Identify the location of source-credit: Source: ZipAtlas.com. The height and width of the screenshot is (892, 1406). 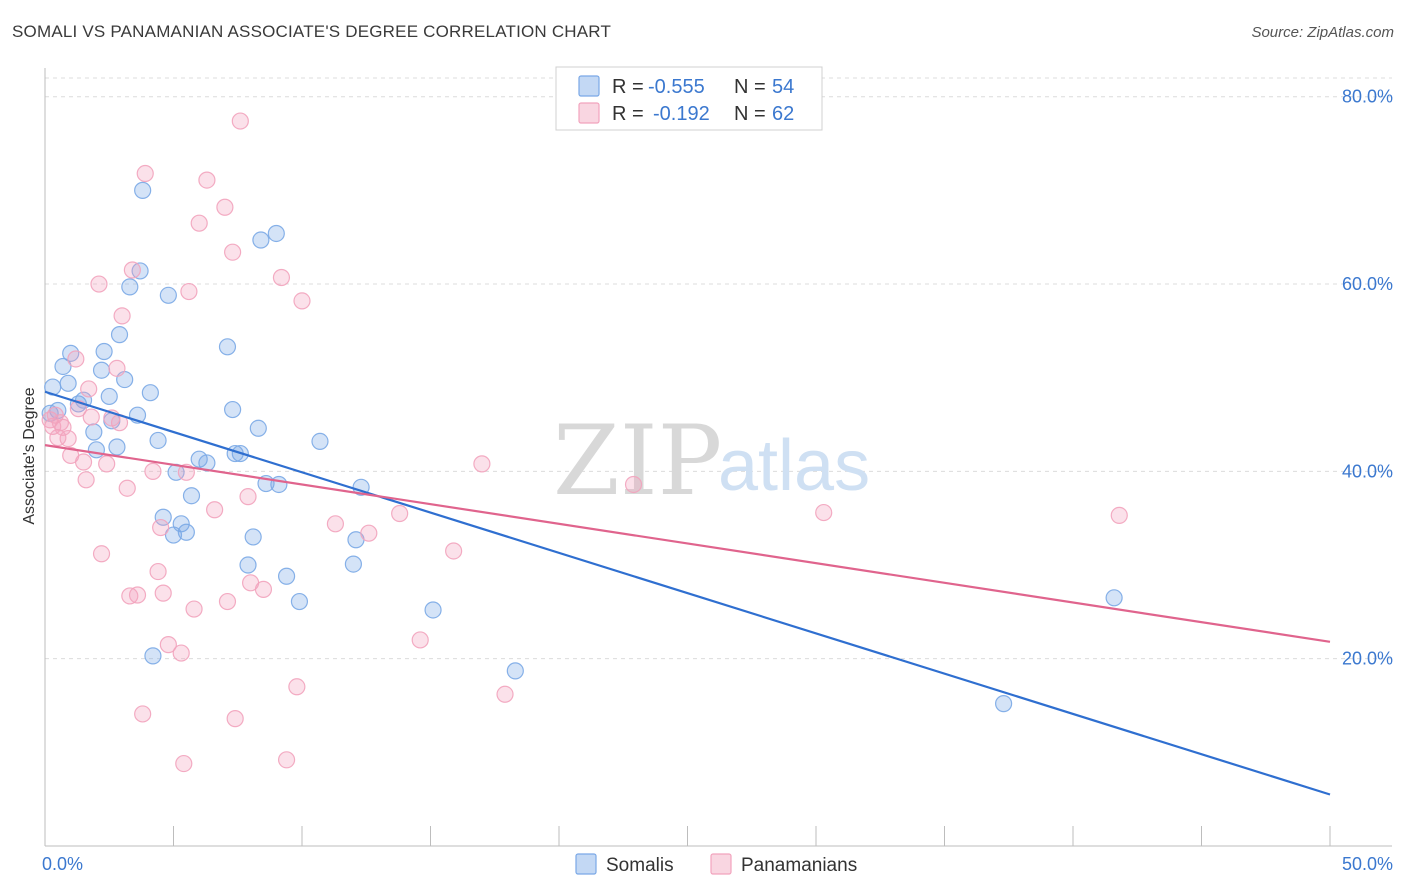
(1322, 32).